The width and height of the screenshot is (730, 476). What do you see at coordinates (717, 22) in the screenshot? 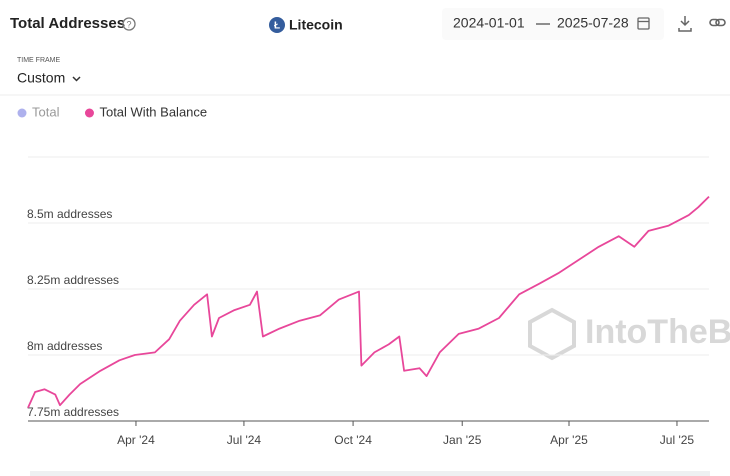
I see `link-icon` at bounding box center [717, 22].